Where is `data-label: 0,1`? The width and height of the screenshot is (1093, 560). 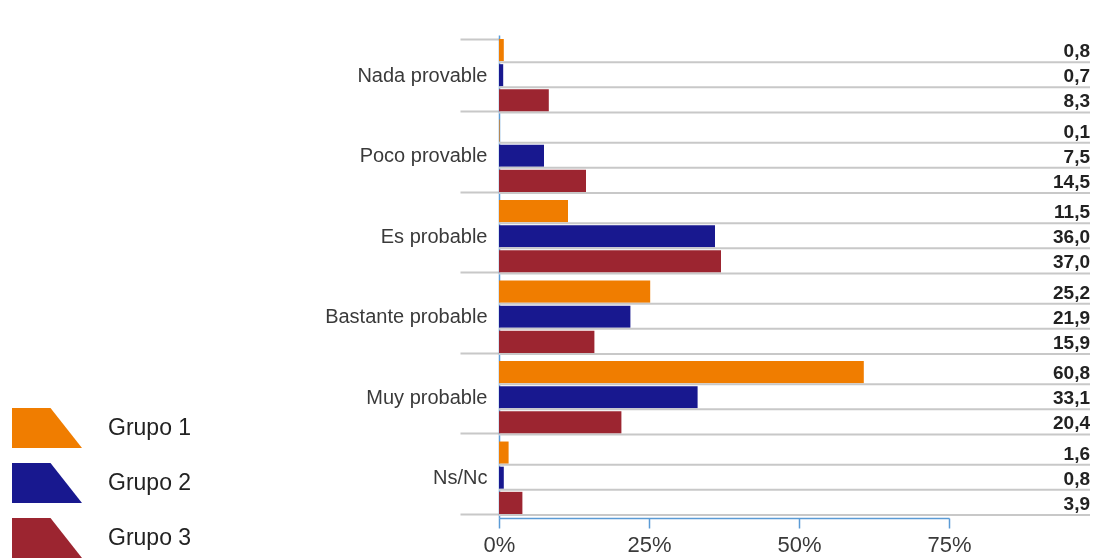 data-label: 0,1 is located at coordinates (1077, 131).